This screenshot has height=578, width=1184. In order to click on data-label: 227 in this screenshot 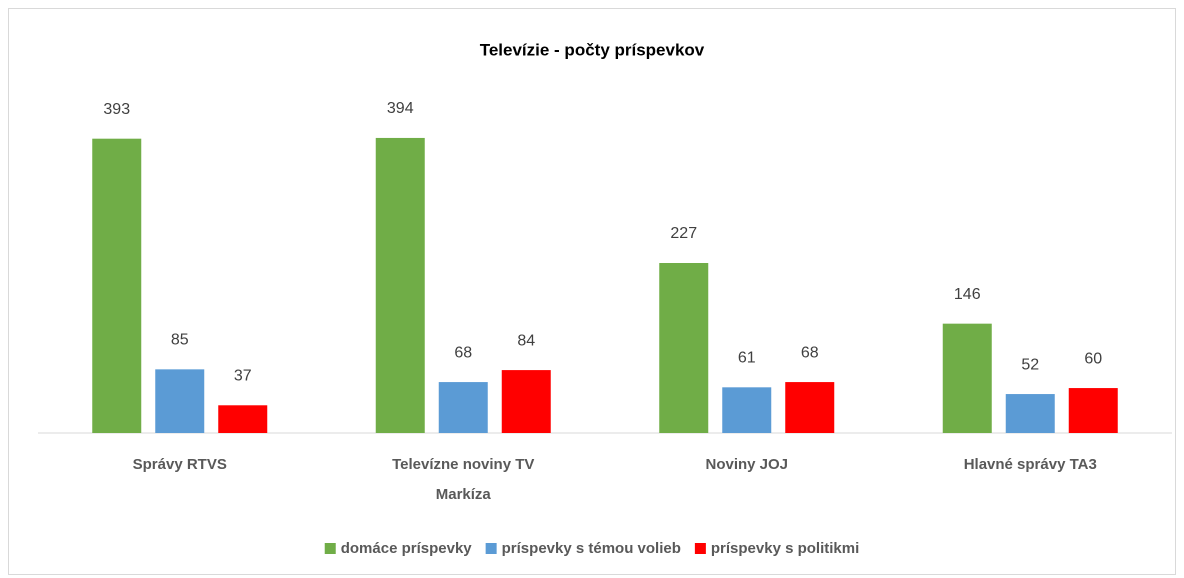, I will do `click(683, 233)`.